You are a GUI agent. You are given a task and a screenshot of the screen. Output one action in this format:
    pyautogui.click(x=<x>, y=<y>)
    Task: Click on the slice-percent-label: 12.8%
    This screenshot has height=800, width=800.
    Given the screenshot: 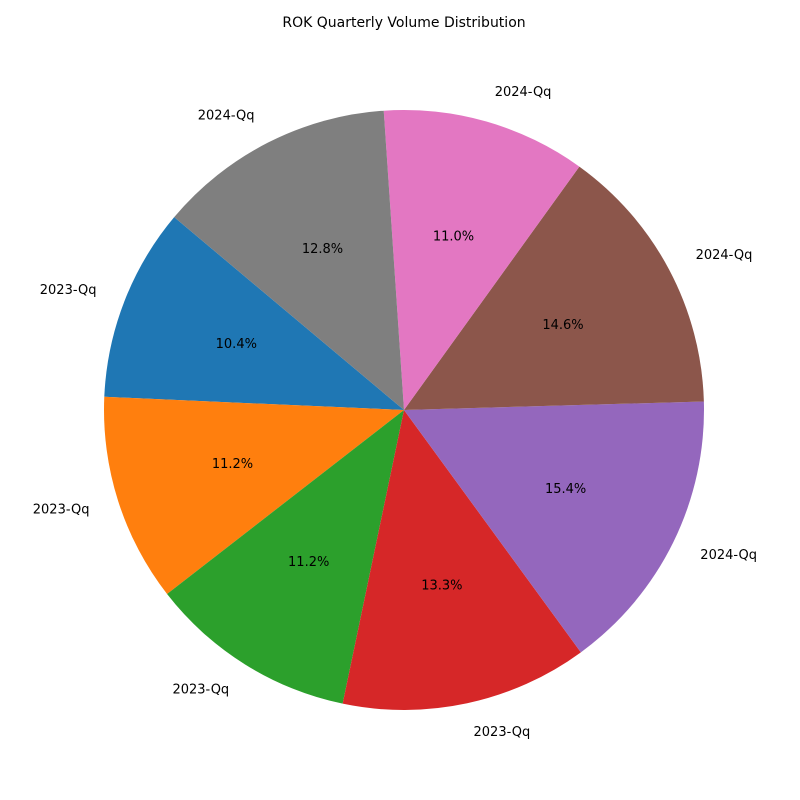 What is the action you would take?
    pyautogui.click(x=322, y=249)
    